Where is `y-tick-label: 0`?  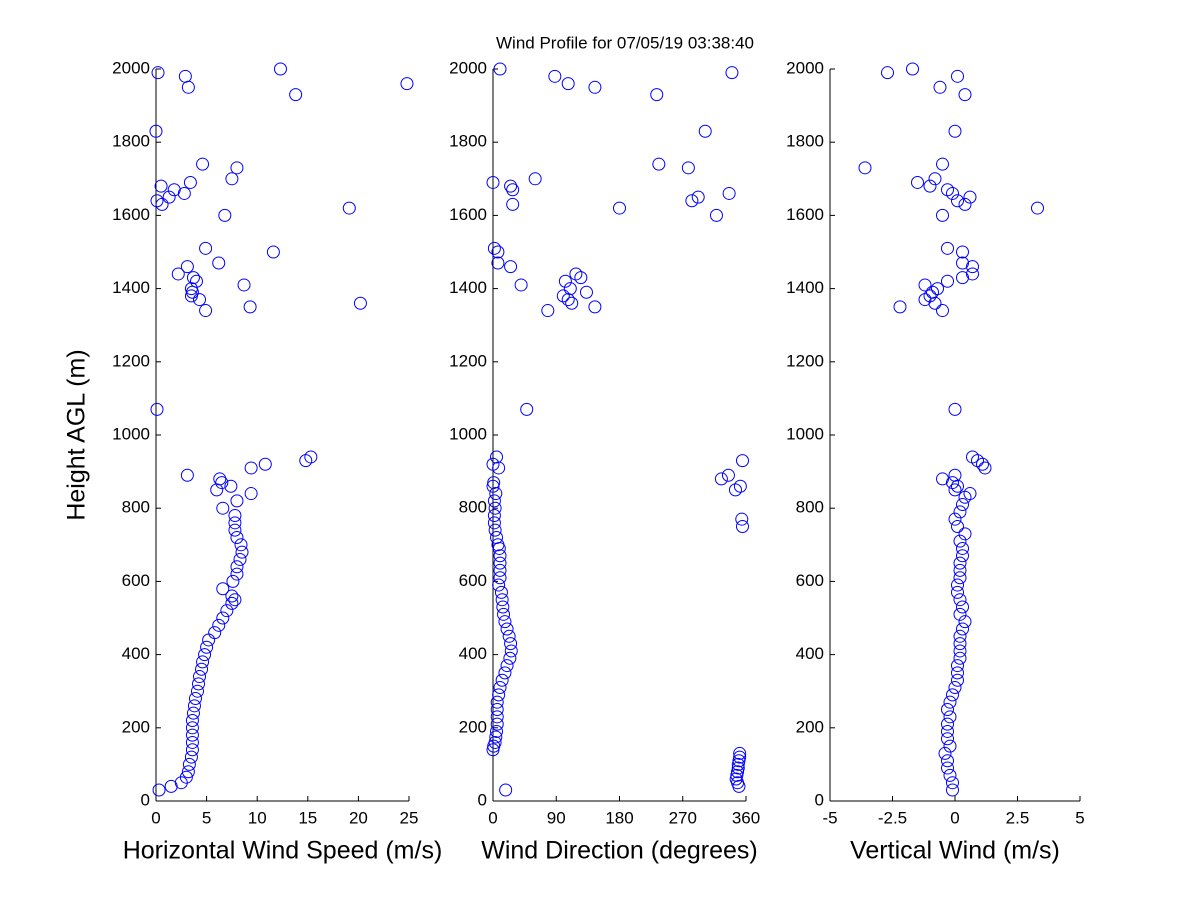 y-tick-label: 0 is located at coordinates (482, 799).